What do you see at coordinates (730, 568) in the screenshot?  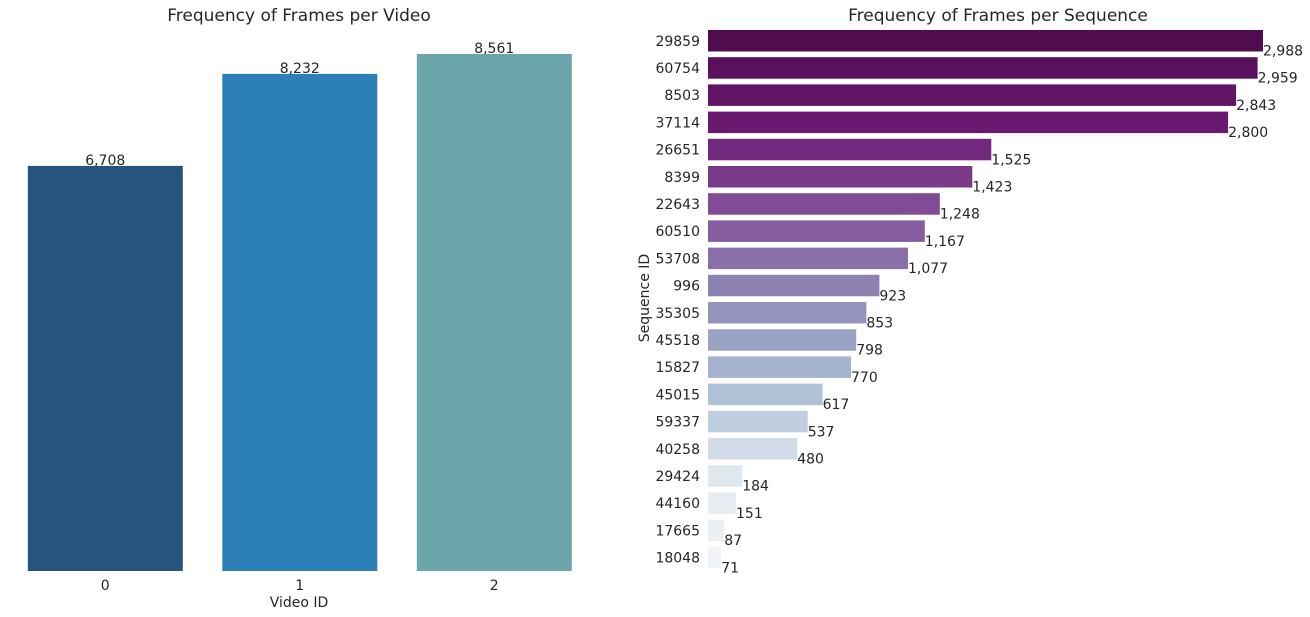 I see `bar-value-label: 71` at bounding box center [730, 568].